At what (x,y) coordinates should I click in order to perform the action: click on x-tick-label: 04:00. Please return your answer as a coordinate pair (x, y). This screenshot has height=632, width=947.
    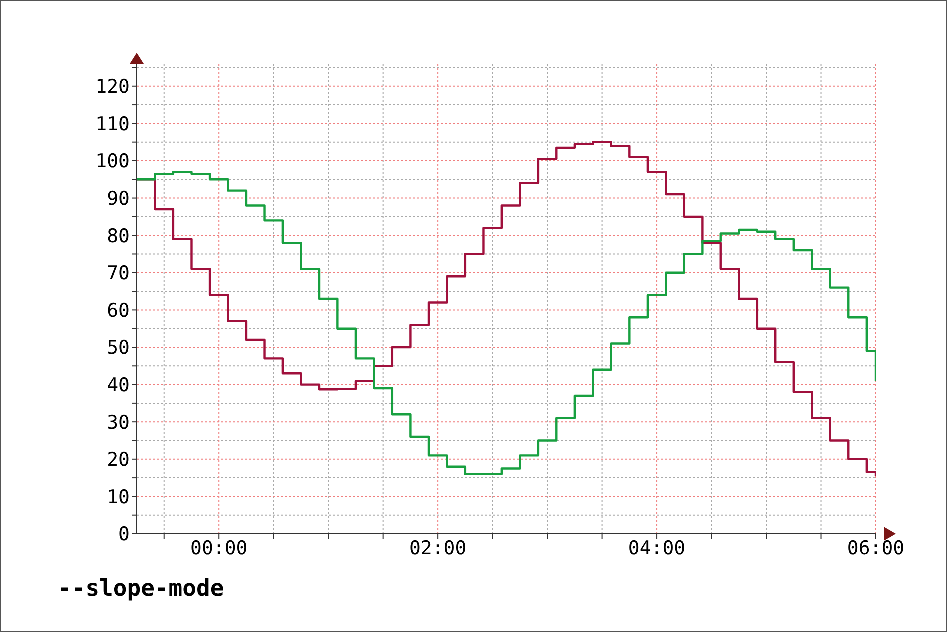
    Looking at the image, I should click on (657, 548).